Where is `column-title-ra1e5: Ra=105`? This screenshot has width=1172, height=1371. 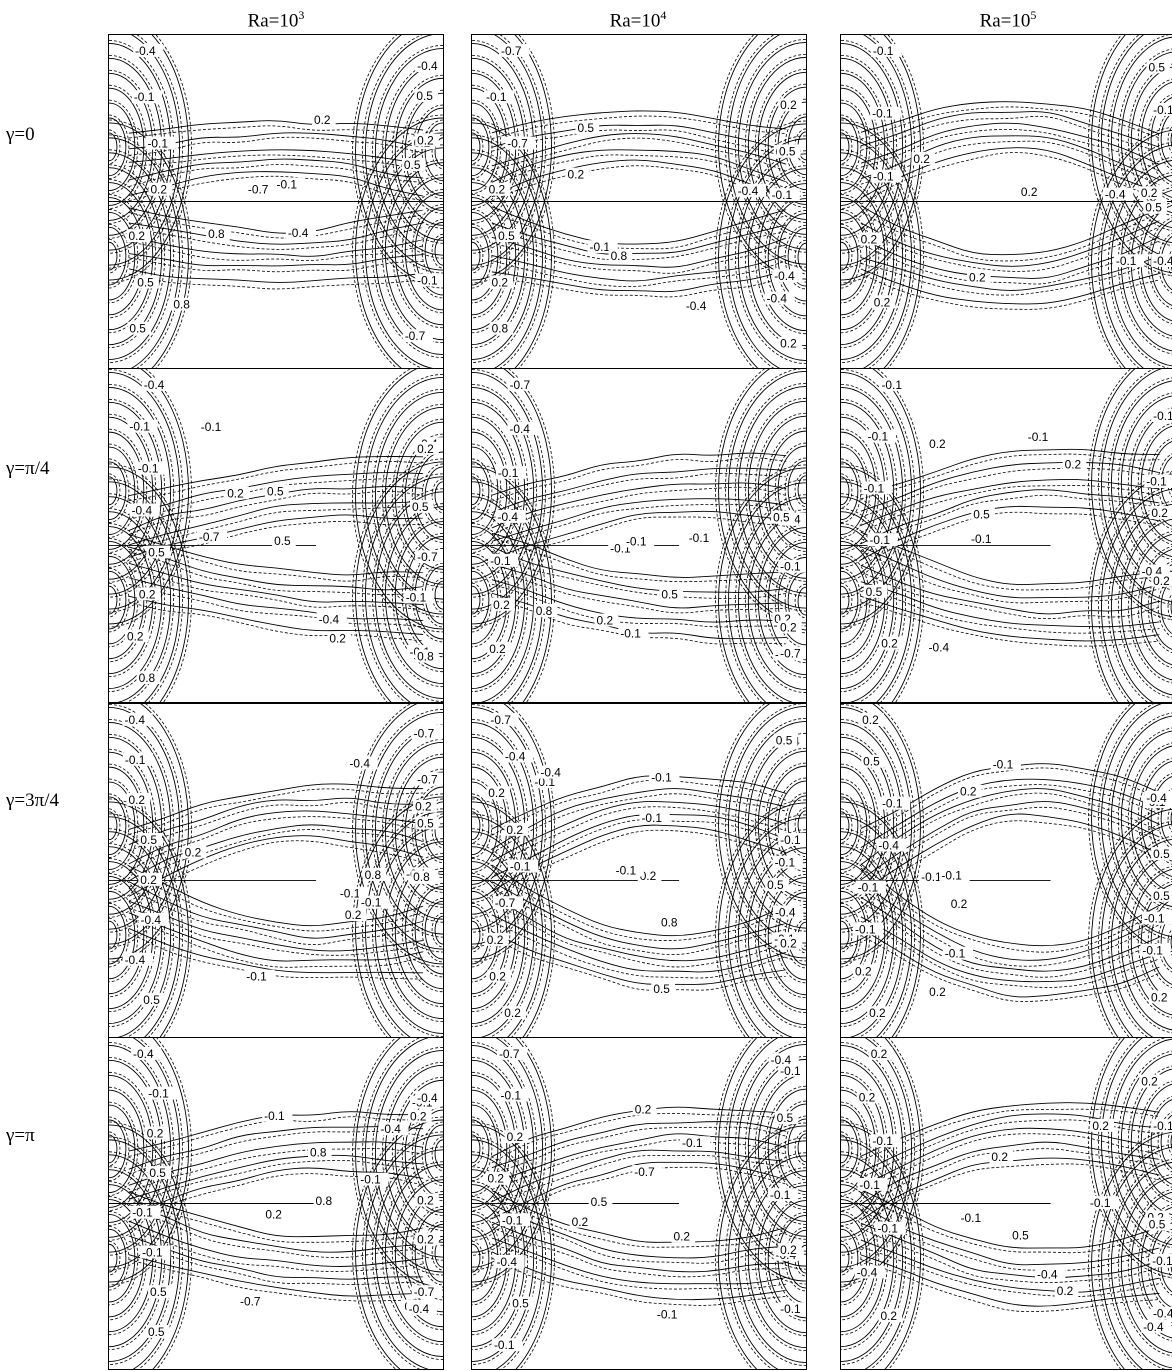
column-title-ra1e5: Ra=105 is located at coordinates (1008, 20).